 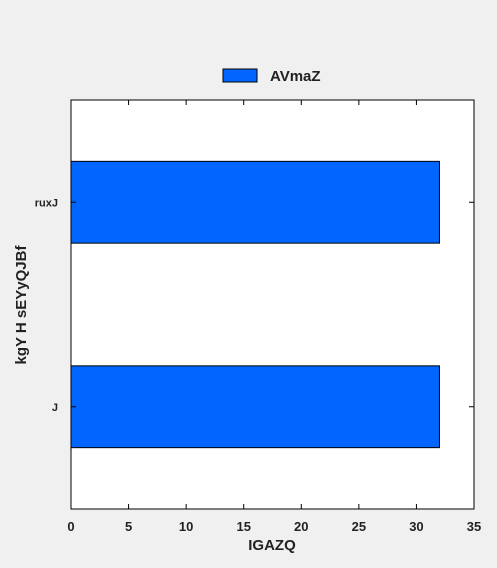 What do you see at coordinates (474, 526) in the screenshot?
I see `x-tick-label: 35` at bounding box center [474, 526].